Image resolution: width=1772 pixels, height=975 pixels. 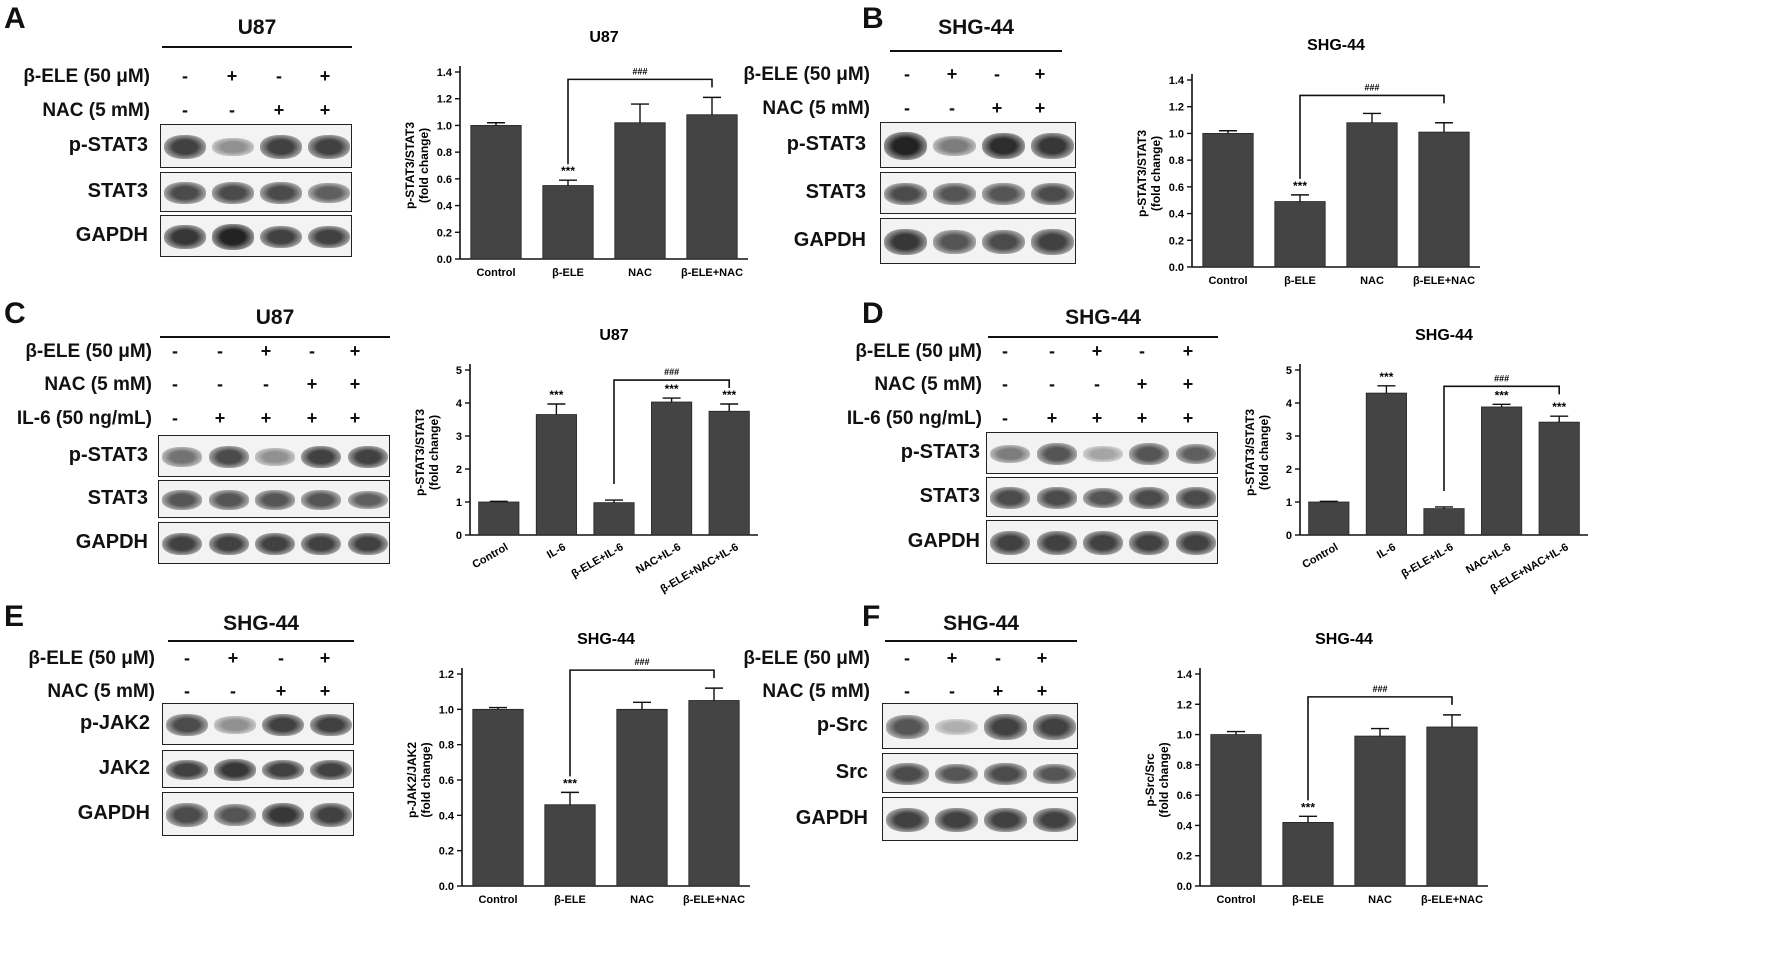 I want to click on y-axis-label-line: p-STAT3/STAT3, so click(x=1142, y=173).